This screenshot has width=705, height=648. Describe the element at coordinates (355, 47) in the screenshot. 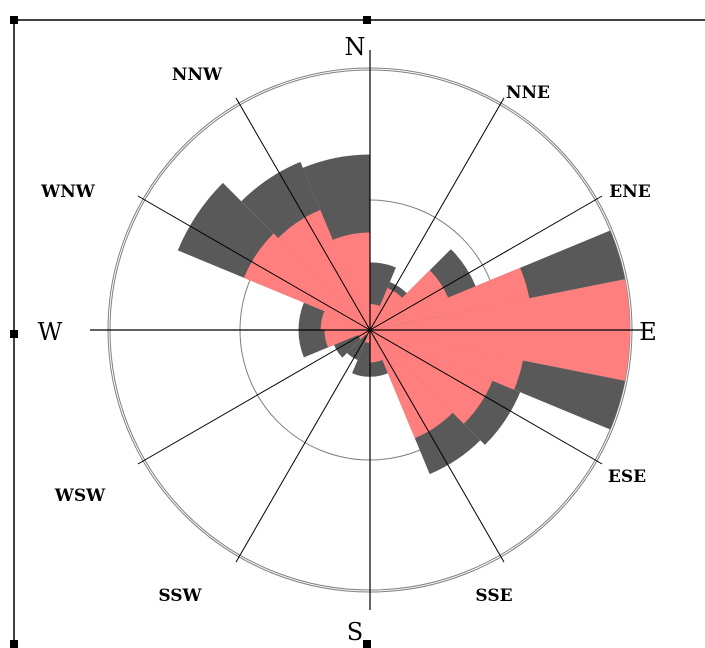

I see `label-n: N` at that location.